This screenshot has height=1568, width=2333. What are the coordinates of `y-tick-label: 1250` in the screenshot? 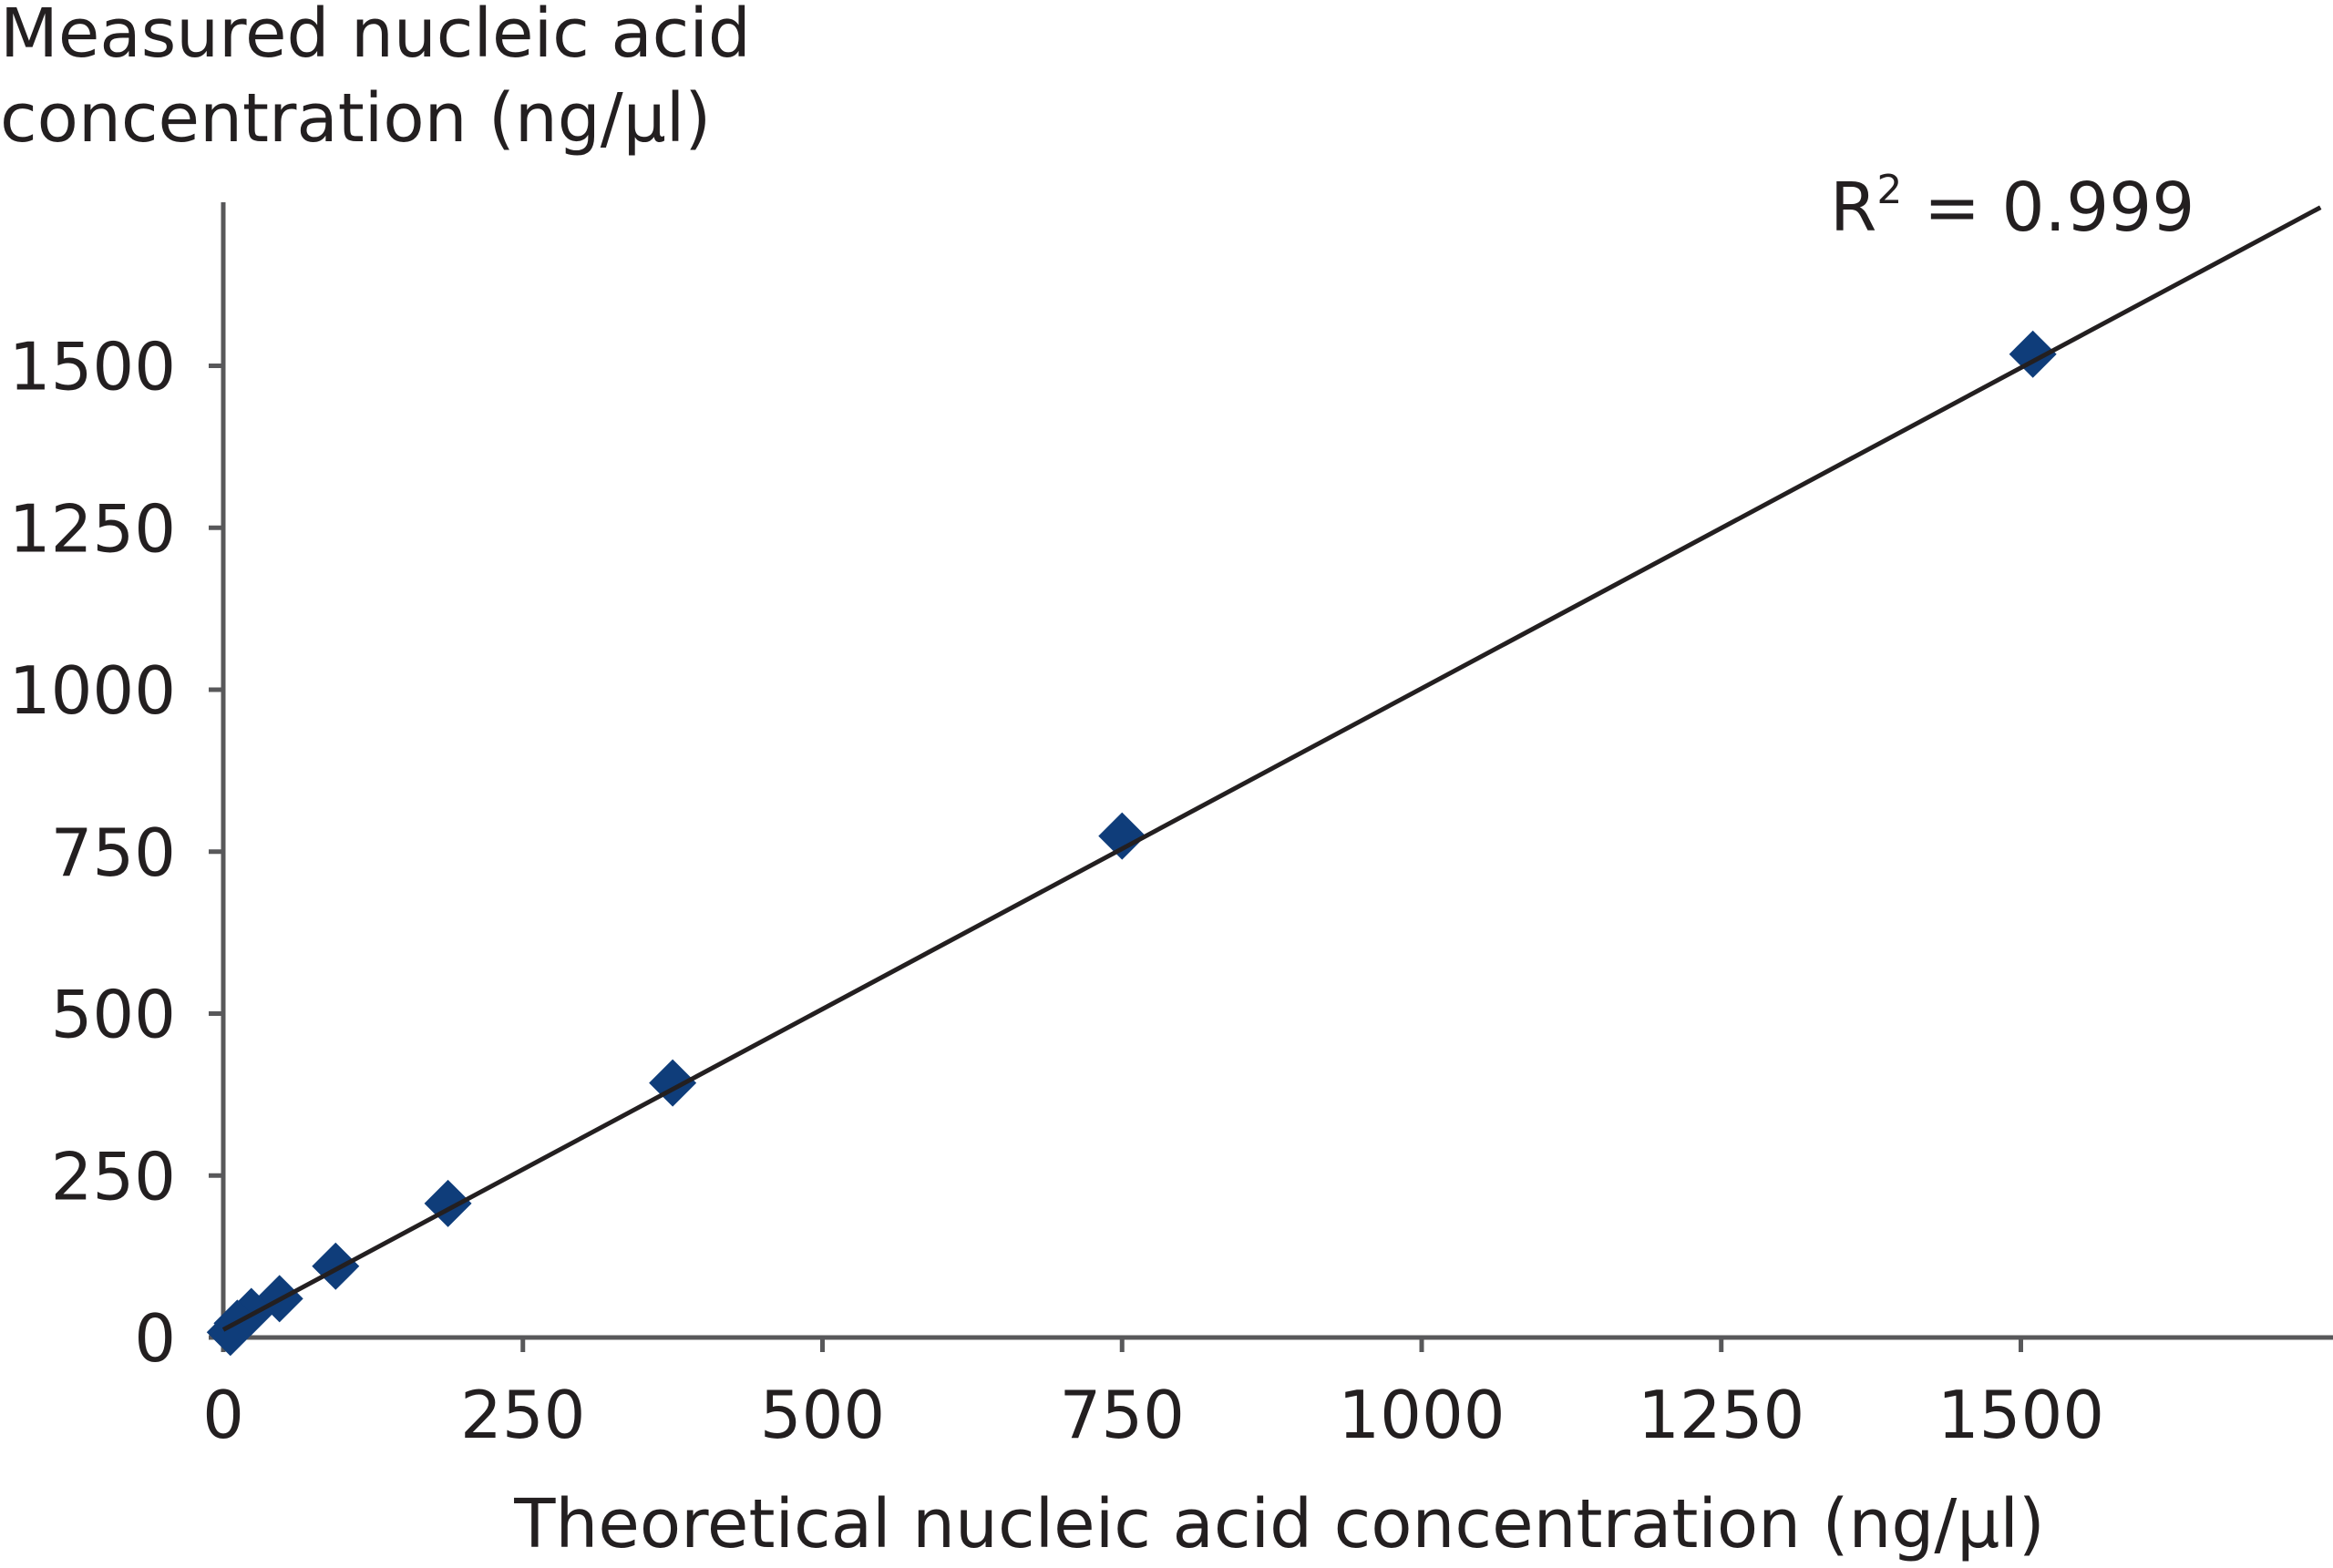 It's located at (93, 528).